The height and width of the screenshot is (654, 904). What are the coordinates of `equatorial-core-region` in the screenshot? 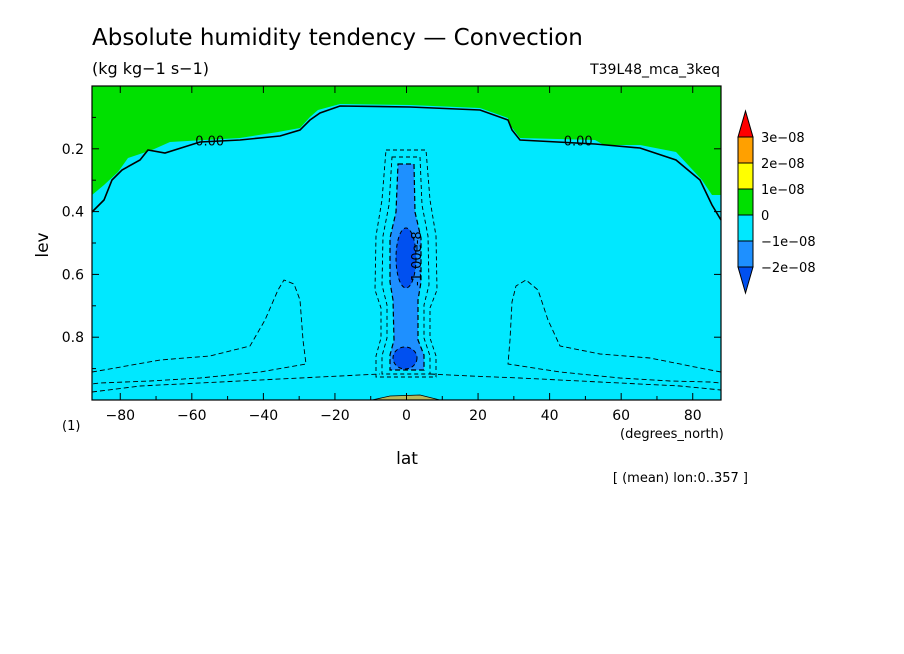 It's located at (406, 258).